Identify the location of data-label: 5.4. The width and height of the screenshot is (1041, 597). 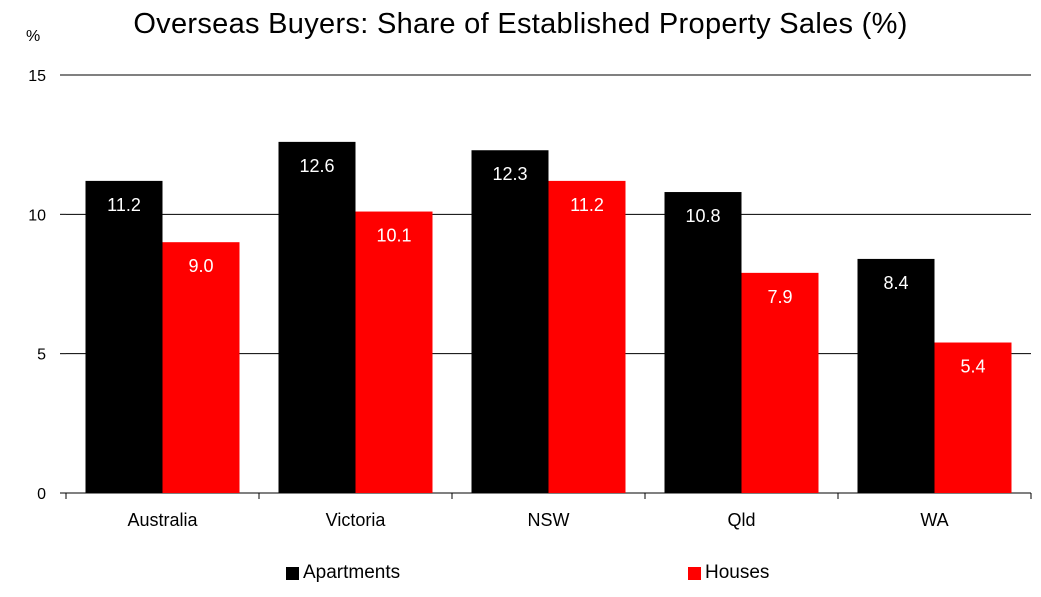
(972, 367).